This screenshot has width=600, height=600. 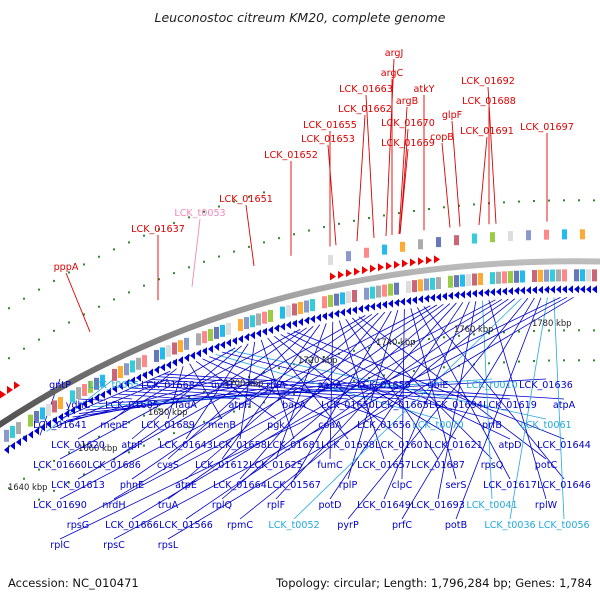 I want to click on scale-tick-label: 1780 kbp, so click(x=551, y=323).